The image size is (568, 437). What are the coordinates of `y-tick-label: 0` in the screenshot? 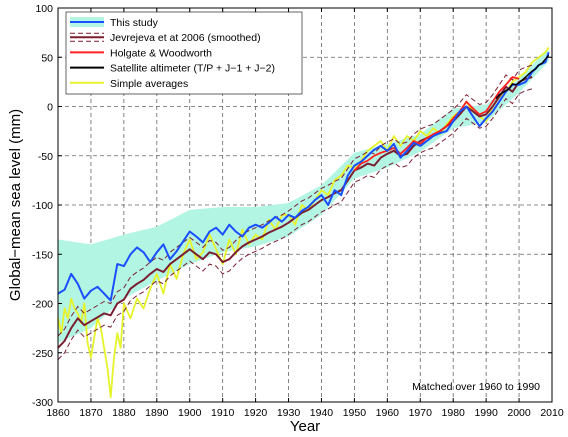 It's located at (50, 108).